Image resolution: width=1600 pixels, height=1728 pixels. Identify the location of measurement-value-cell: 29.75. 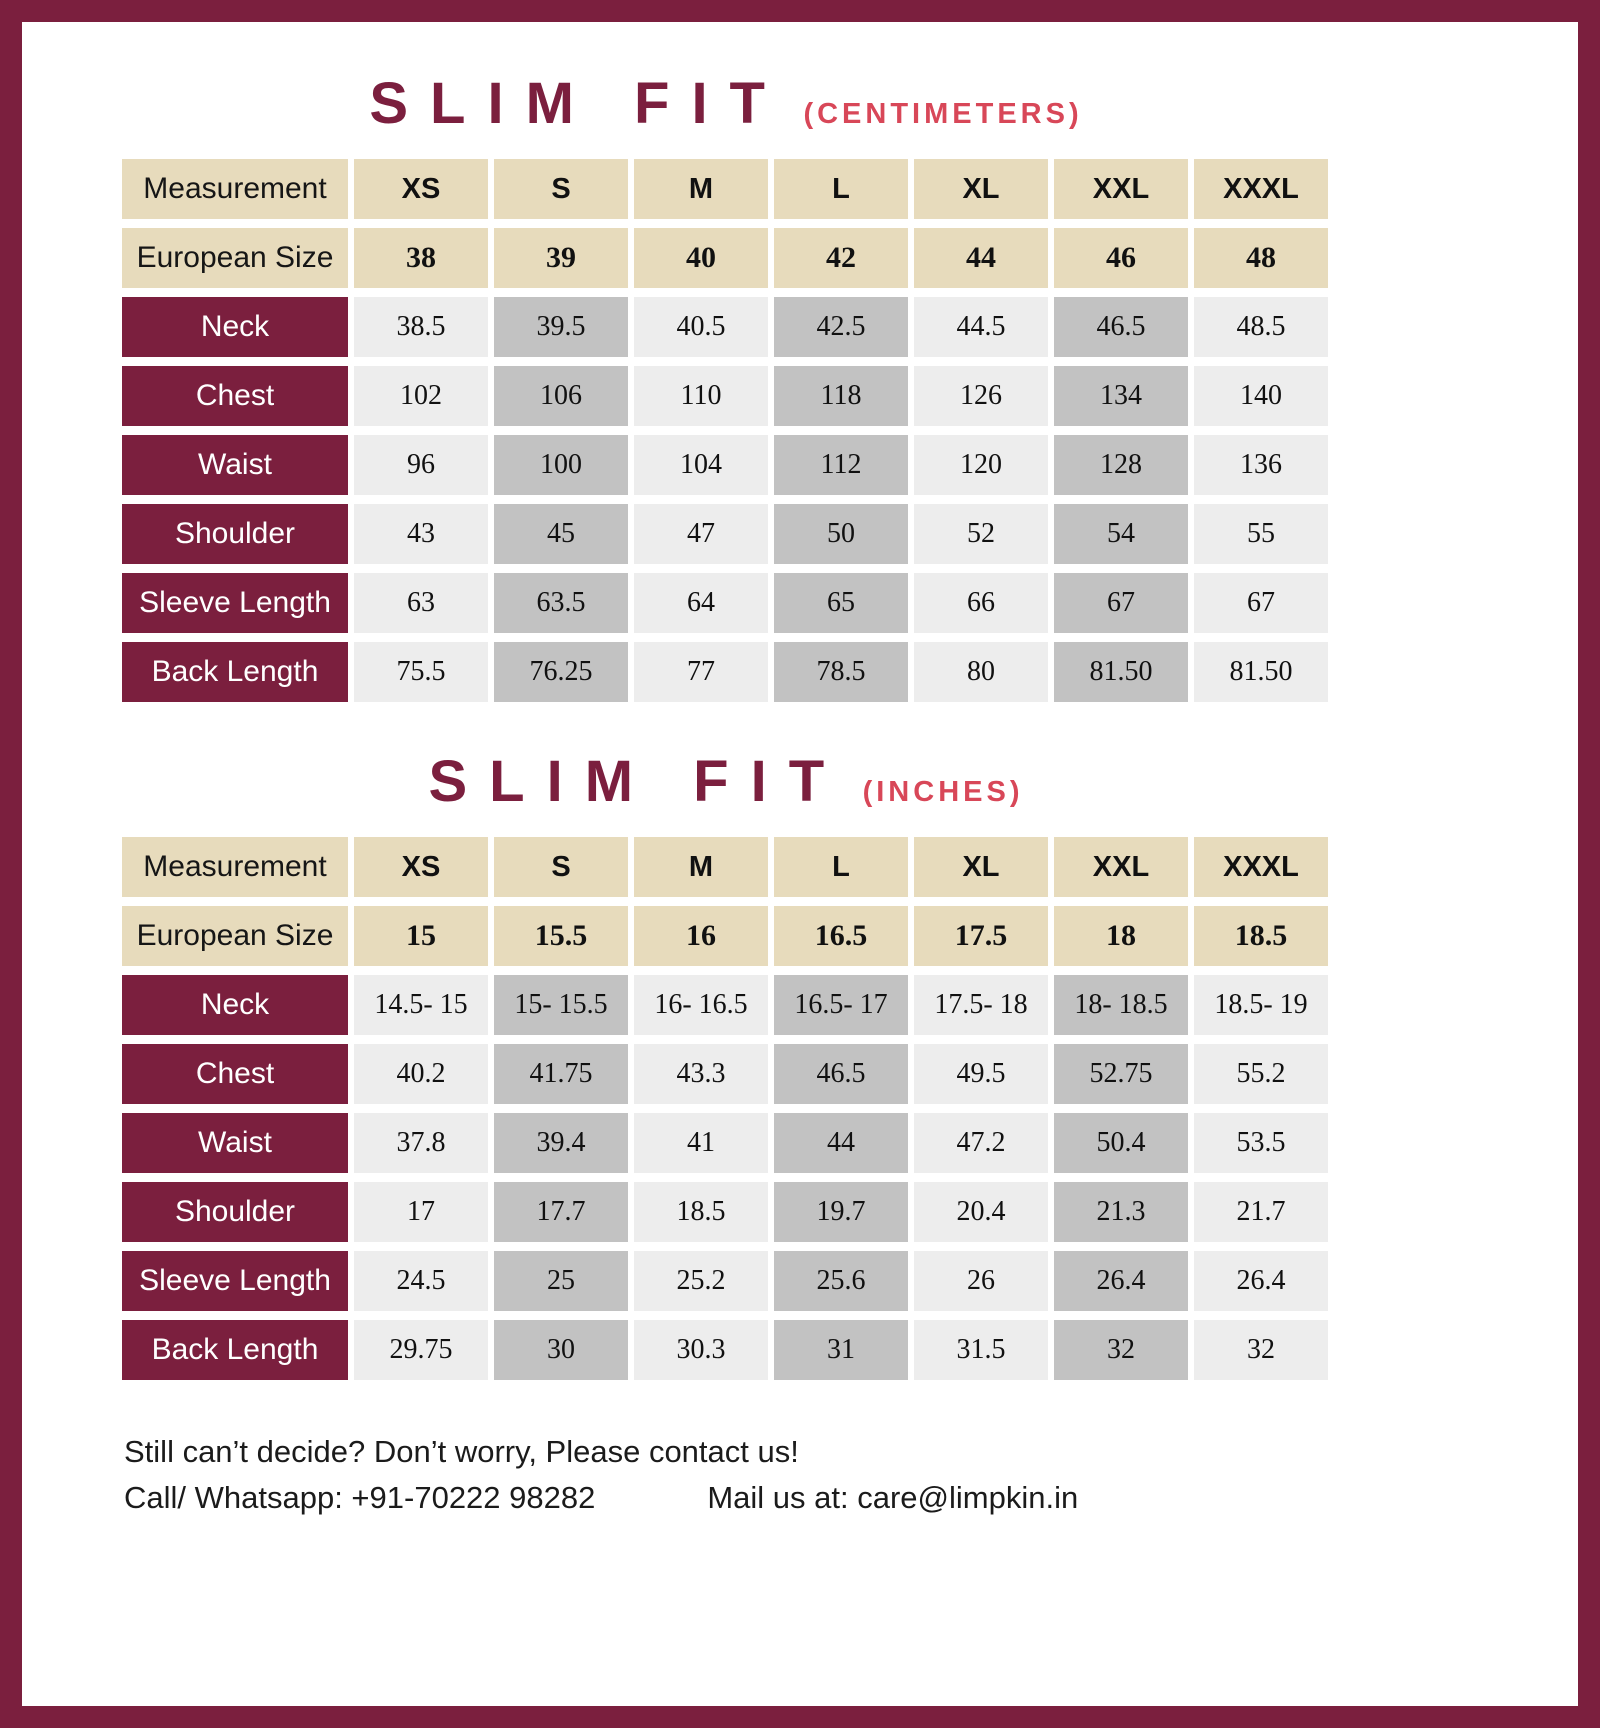
(421, 1350).